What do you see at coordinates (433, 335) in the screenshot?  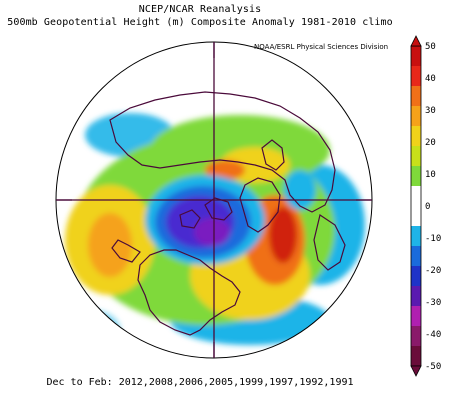 I see `colorbar-tick-label: -40` at bounding box center [433, 335].